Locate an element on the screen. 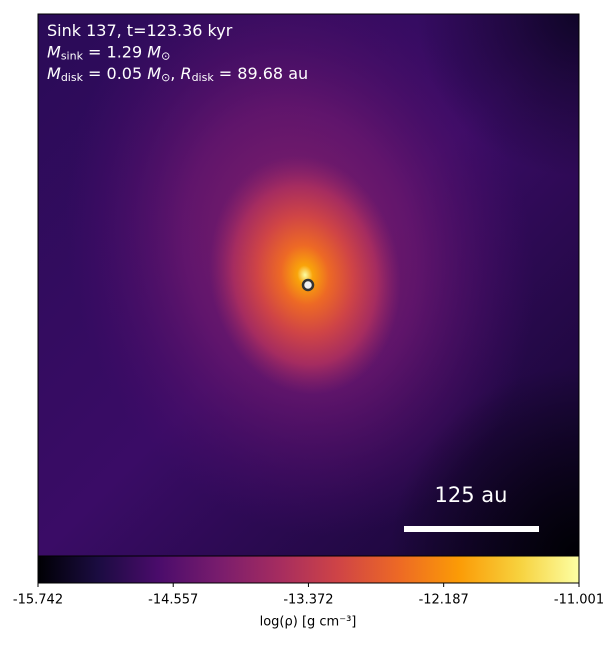 This screenshot has width=615, height=648. tick-label: -14.557 is located at coordinates (173, 600).